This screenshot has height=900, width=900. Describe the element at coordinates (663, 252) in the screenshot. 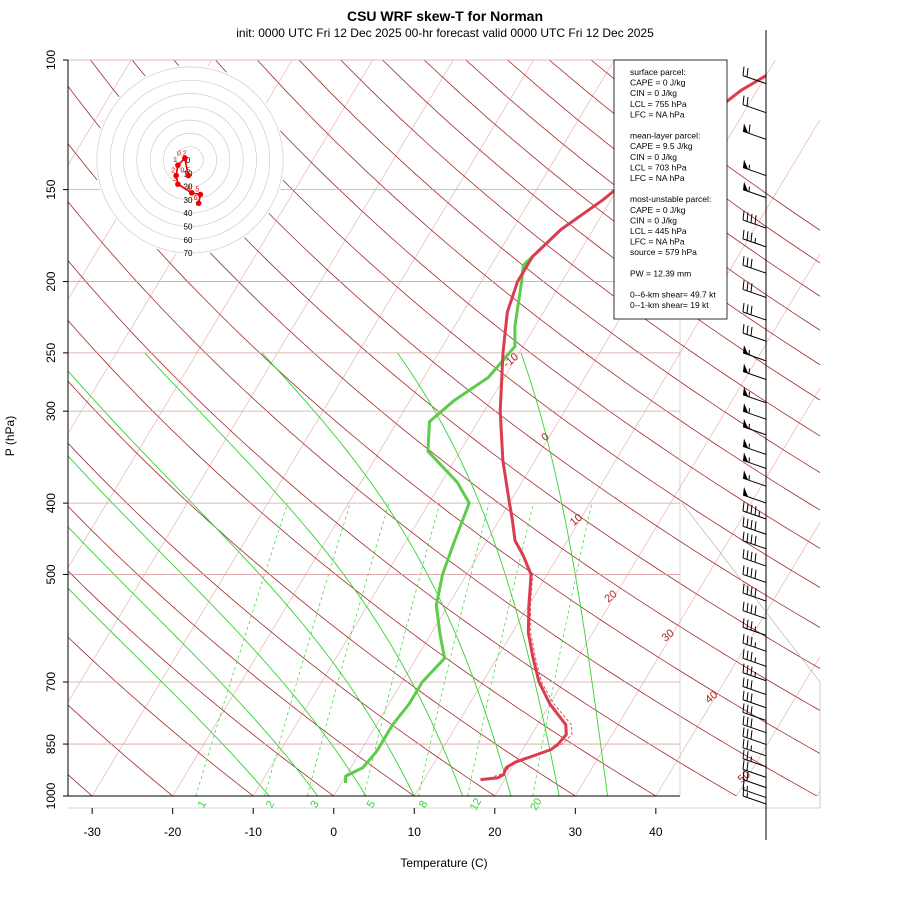

I see `parcel-info-line: source = 579 hPa` at that location.